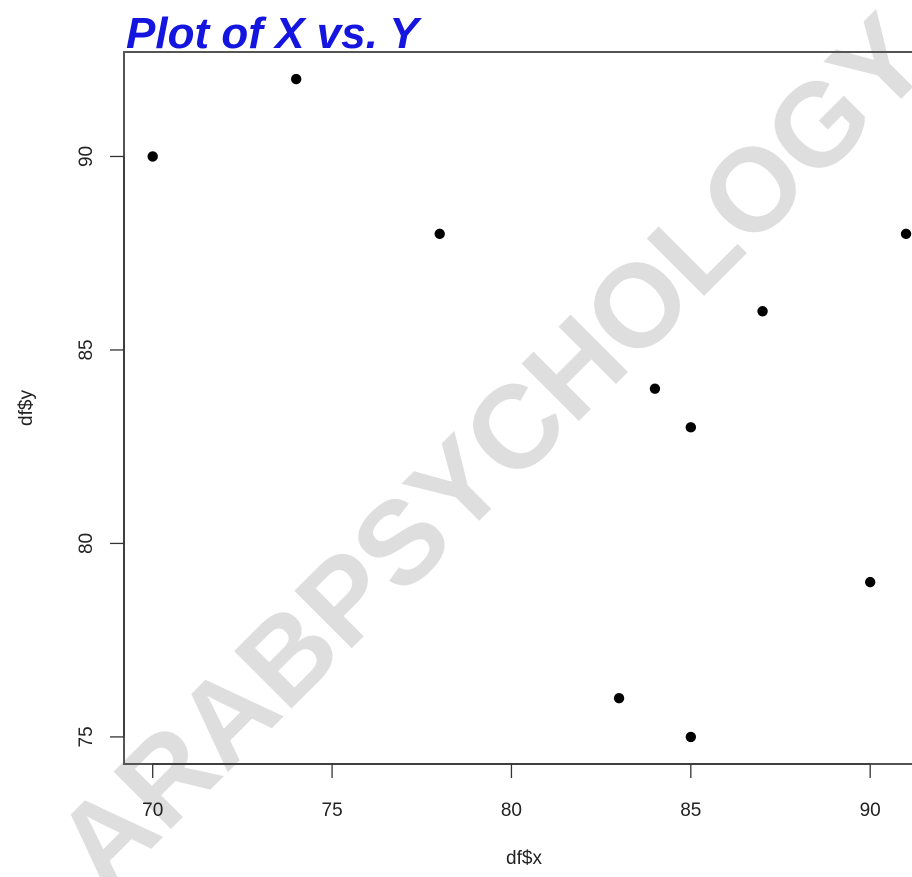 The width and height of the screenshot is (912, 877). What do you see at coordinates (86, 543) in the screenshot?
I see `y-tick-label: 80` at bounding box center [86, 543].